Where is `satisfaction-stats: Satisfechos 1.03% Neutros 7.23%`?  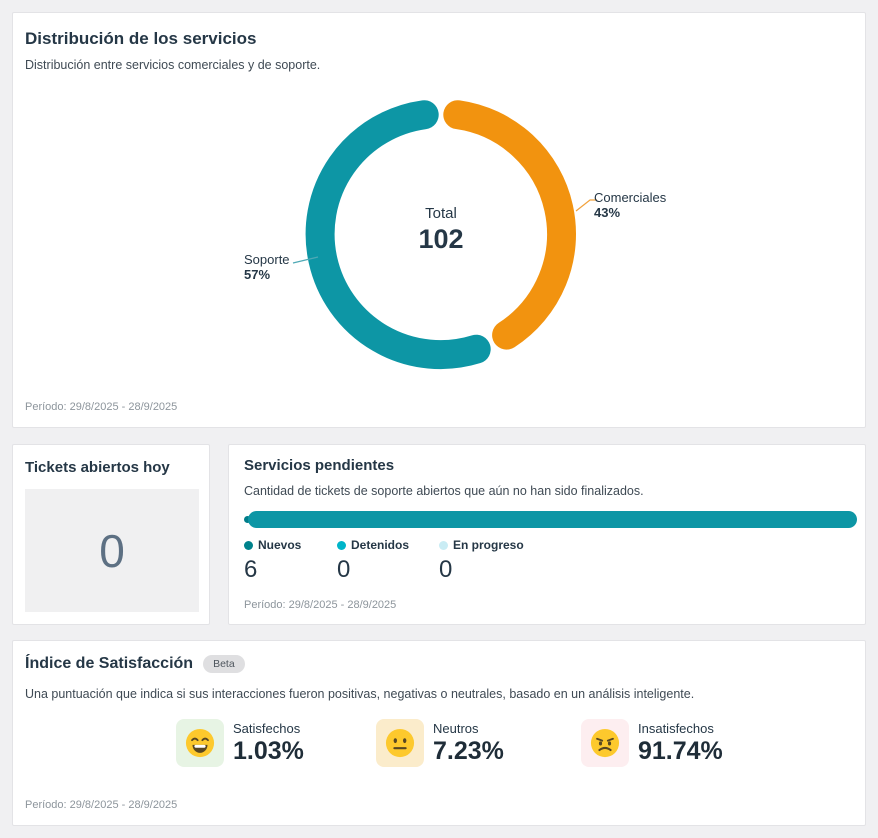
satisfaction-stats: Satisfechos 1.03% Neutros 7.23% is located at coordinates (506, 747).